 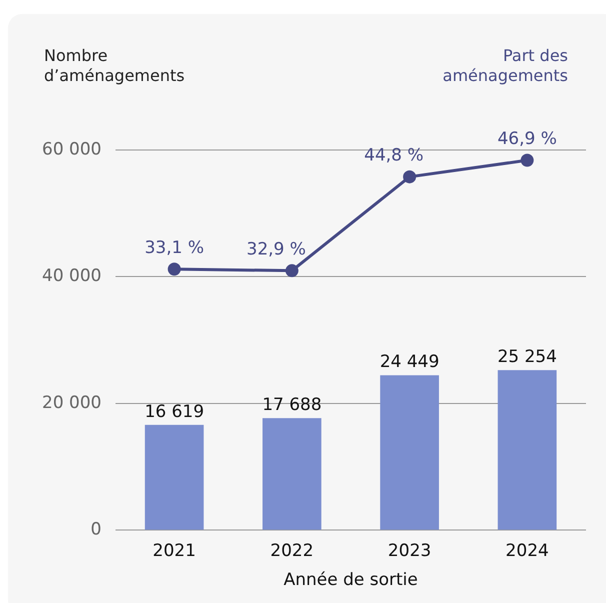 I want to click on x-tick-label: 2024, so click(x=527, y=550).